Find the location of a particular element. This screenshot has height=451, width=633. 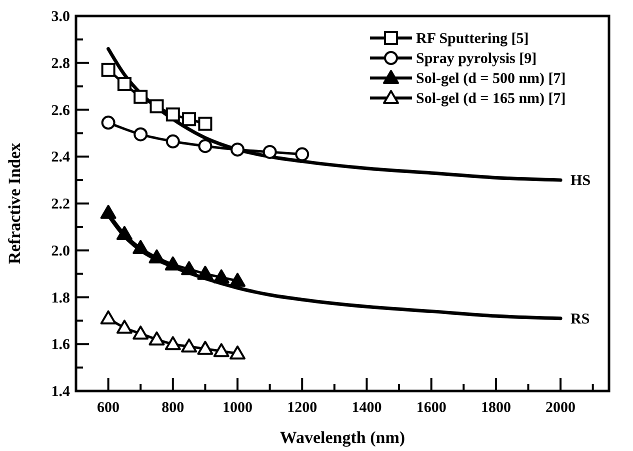

x-tick-label: 1800 is located at coordinates (495, 408).